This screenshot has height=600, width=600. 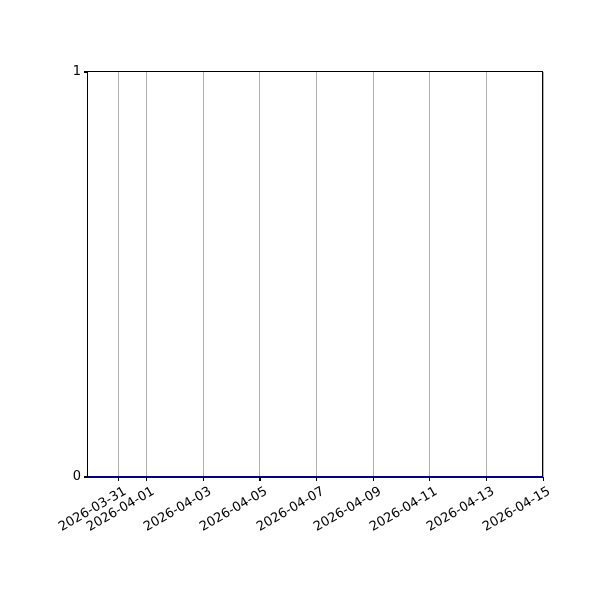 I want to click on series-horizontal-line-at-zero, so click(x=315, y=477).